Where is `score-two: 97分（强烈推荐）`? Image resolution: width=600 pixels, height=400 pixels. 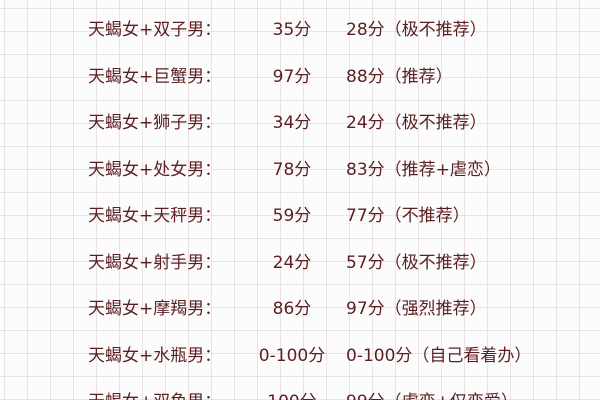 score-two: 97分（强烈推荐） is located at coordinates (416, 309).